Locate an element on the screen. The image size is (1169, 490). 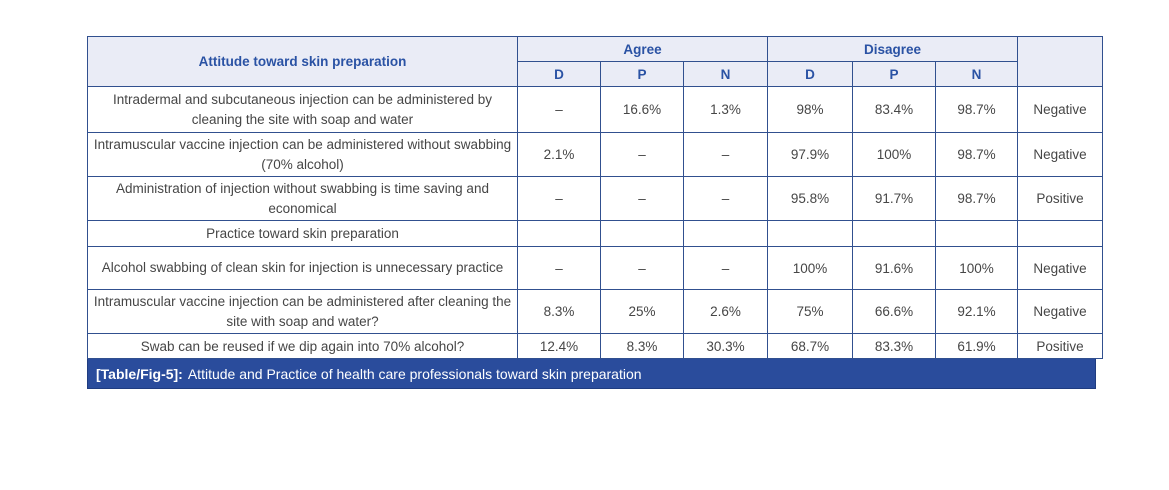
outcome-cell is located at coordinates (1060, 234).